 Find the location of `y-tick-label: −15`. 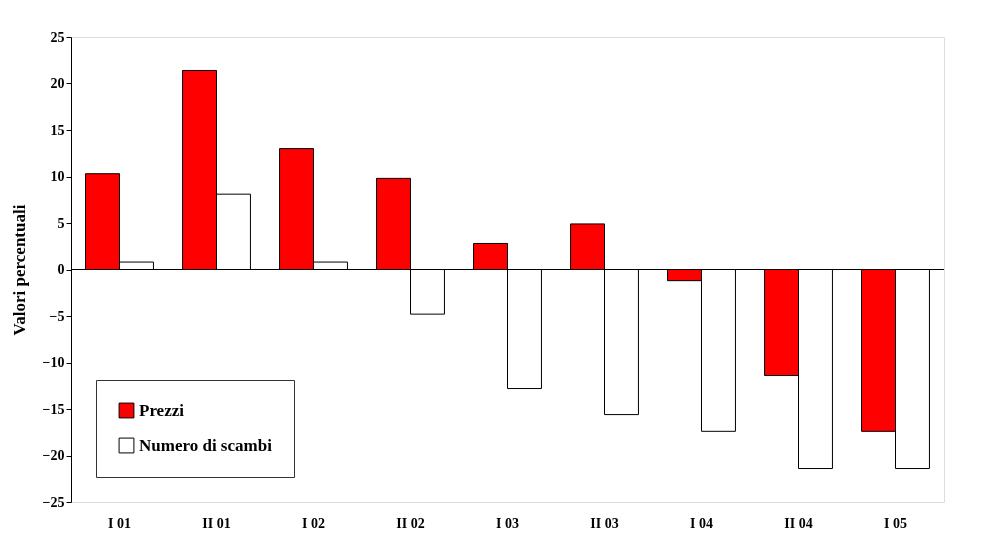

y-tick-label: −15 is located at coordinates (53, 409).